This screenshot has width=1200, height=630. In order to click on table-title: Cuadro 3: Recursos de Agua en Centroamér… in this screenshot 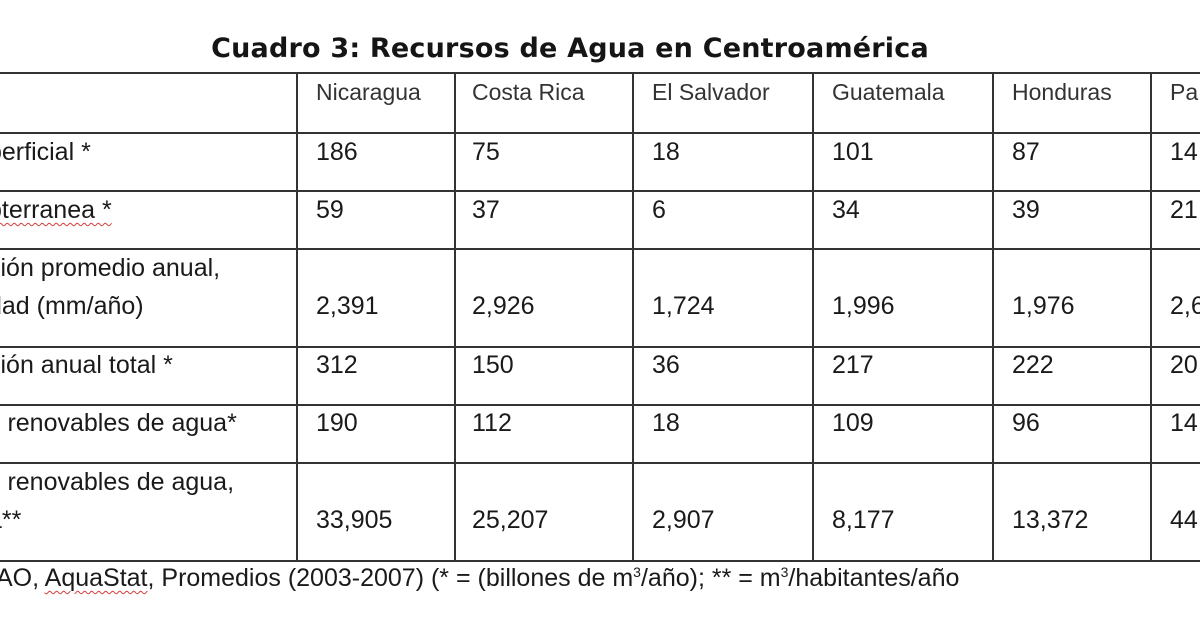, I will do `click(570, 48)`.